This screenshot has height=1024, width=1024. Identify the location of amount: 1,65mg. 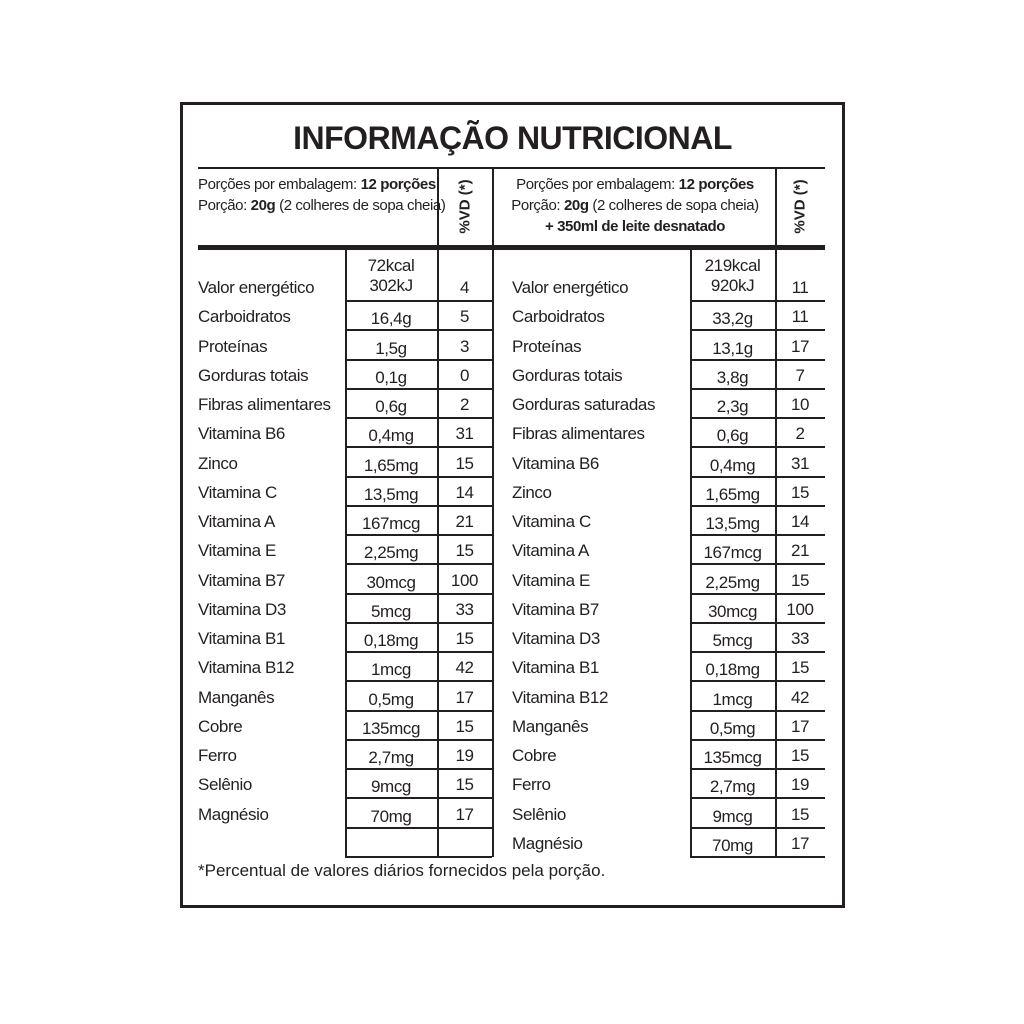
(732, 494).